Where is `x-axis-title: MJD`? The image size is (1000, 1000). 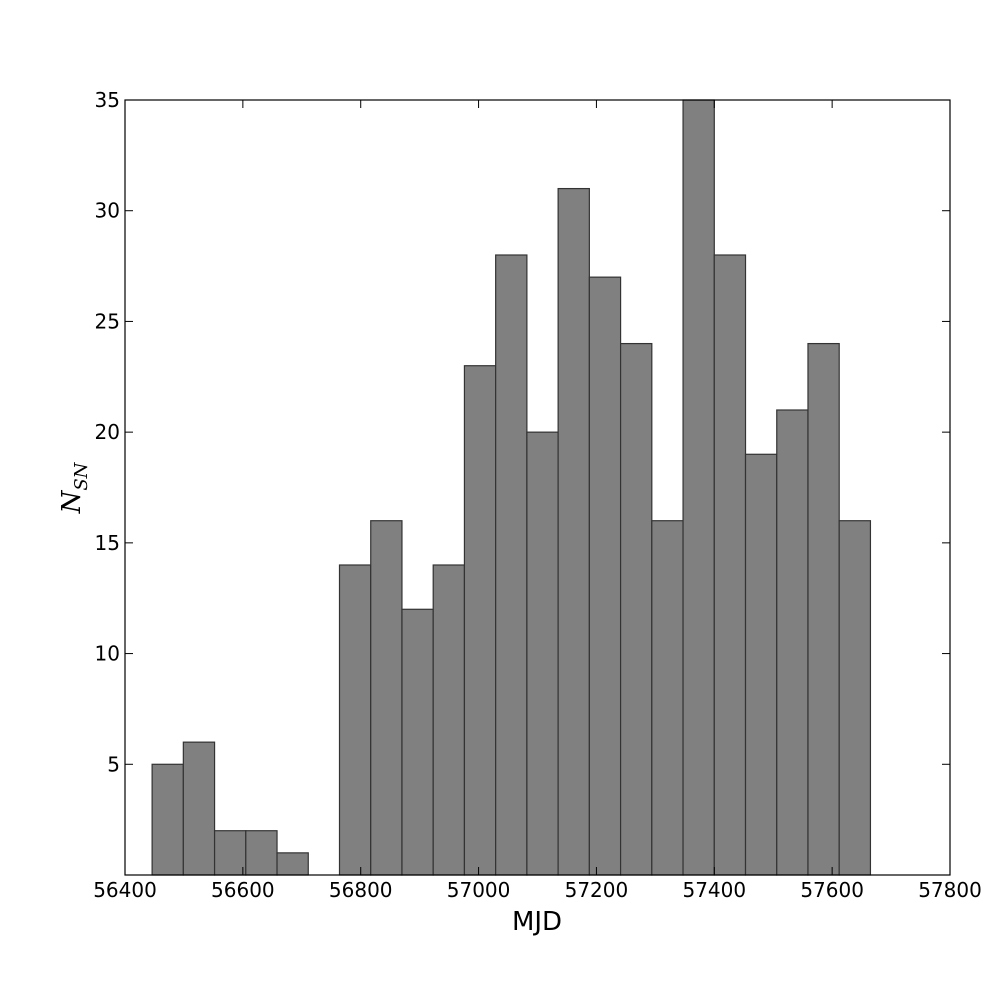
x-axis-title: MJD is located at coordinates (537, 922).